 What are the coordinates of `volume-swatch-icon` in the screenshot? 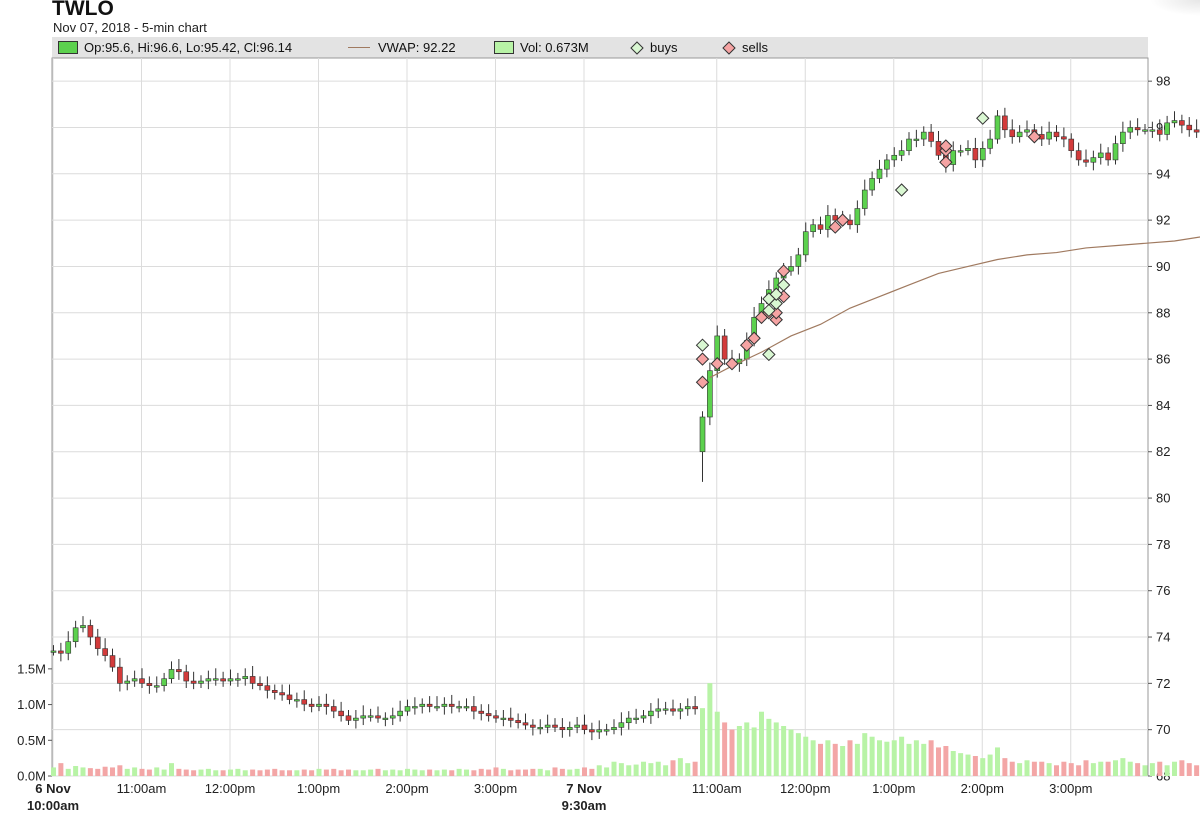 It's located at (504, 47).